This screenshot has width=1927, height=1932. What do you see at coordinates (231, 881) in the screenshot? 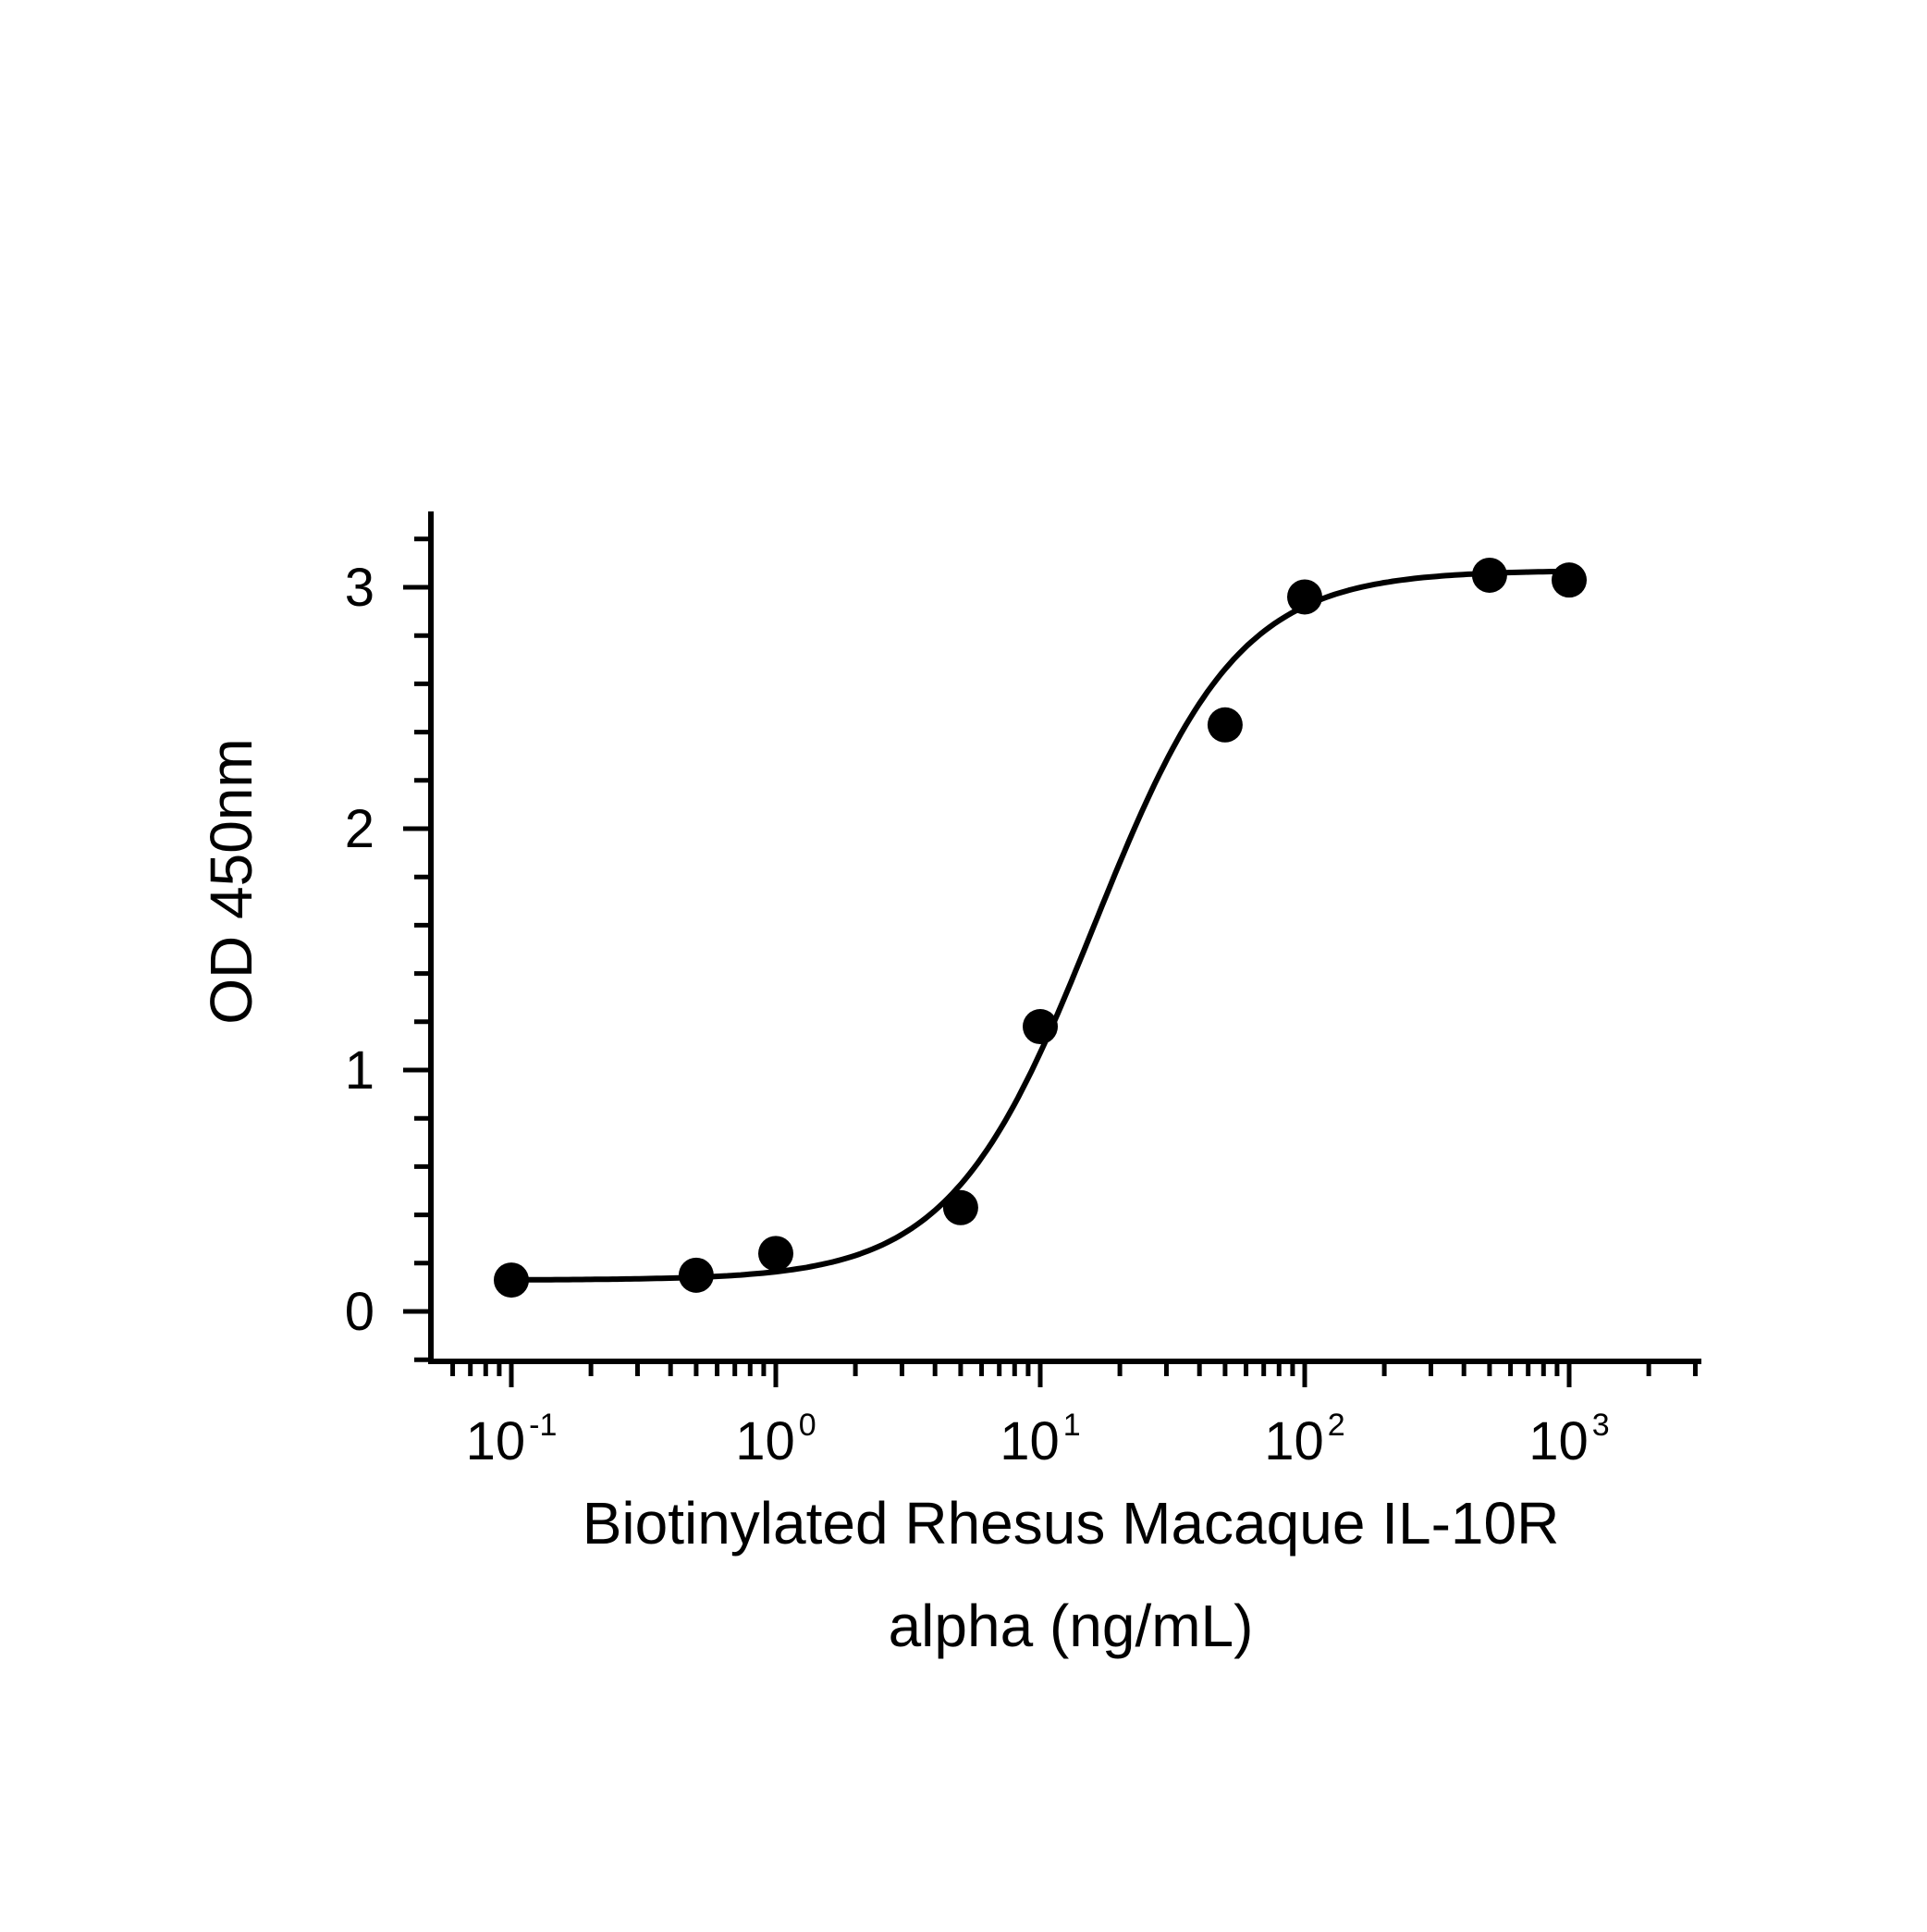
I see `y-axis-title: OD 450nm` at bounding box center [231, 881].